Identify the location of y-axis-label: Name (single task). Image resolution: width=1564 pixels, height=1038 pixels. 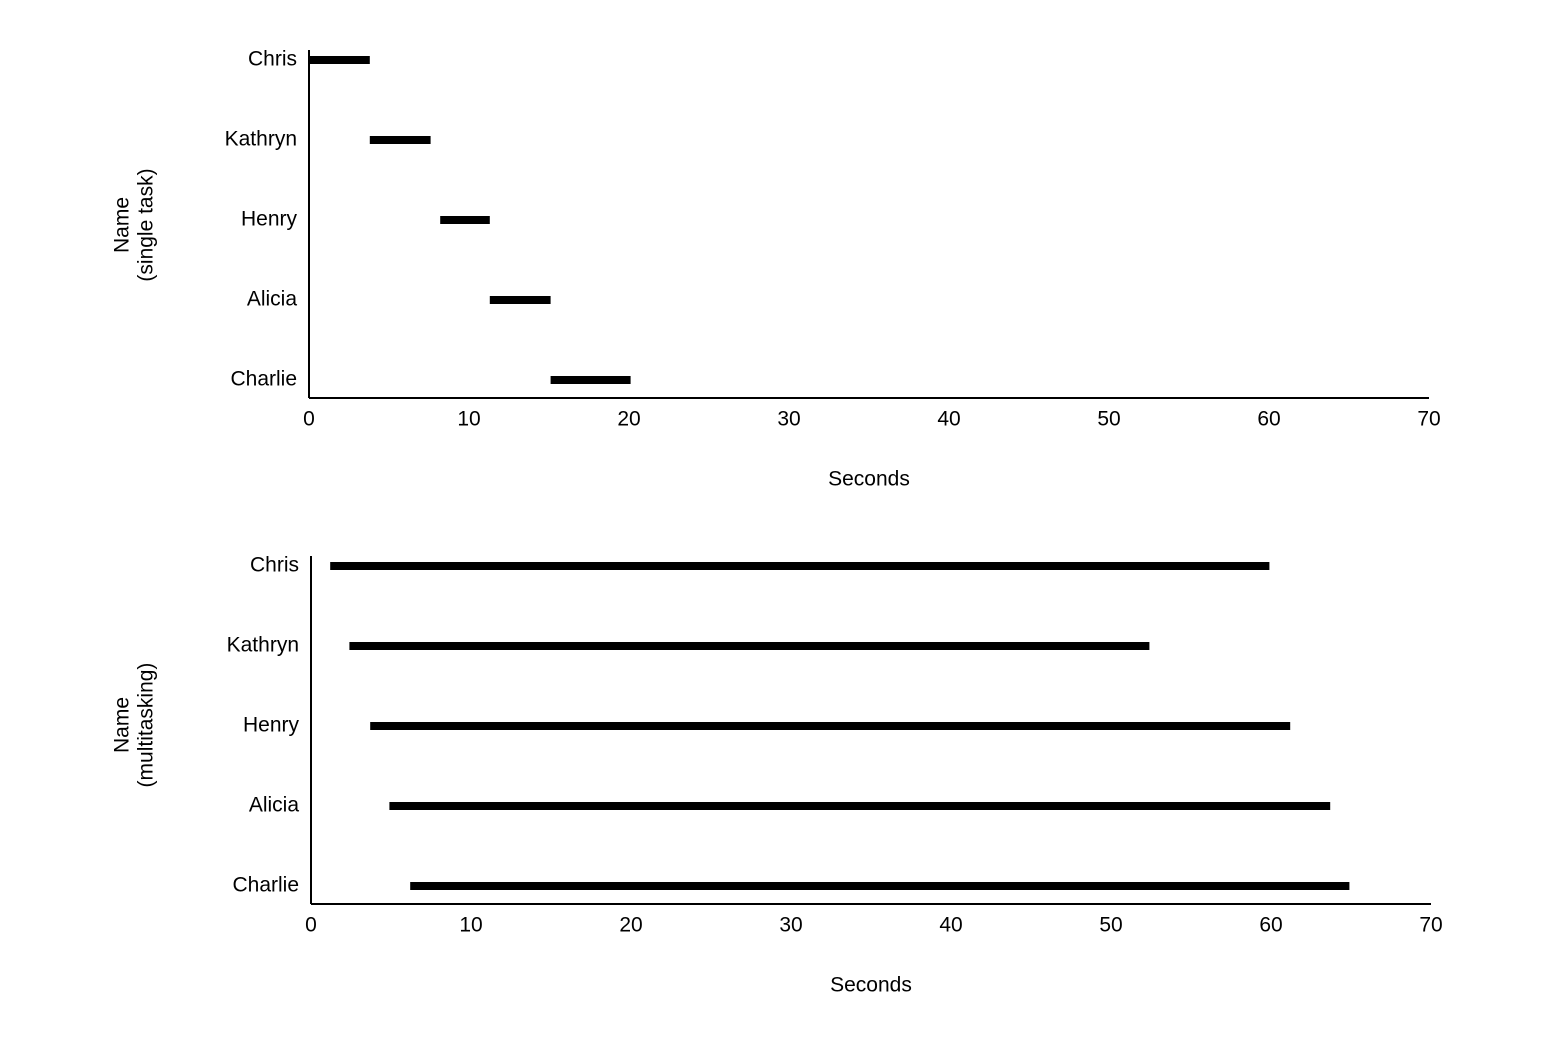
(134, 224).